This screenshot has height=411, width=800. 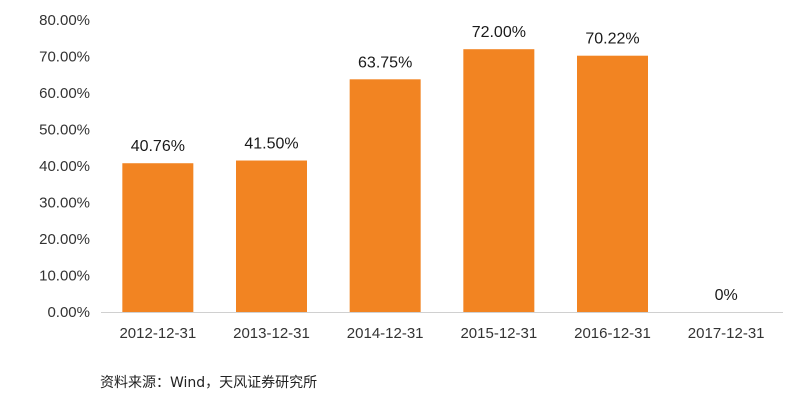 What do you see at coordinates (158, 146) in the screenshot?
I see `data-label: 40.76%` at bounding box center [158, 146].